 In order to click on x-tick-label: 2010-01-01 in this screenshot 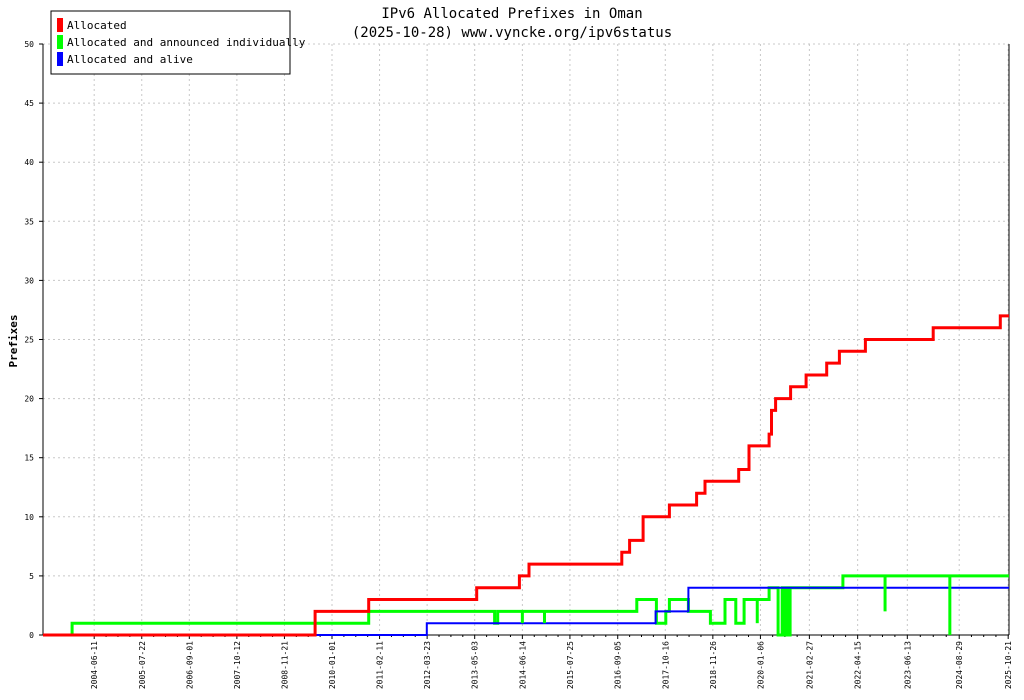, I will do `click(332, 665)`.